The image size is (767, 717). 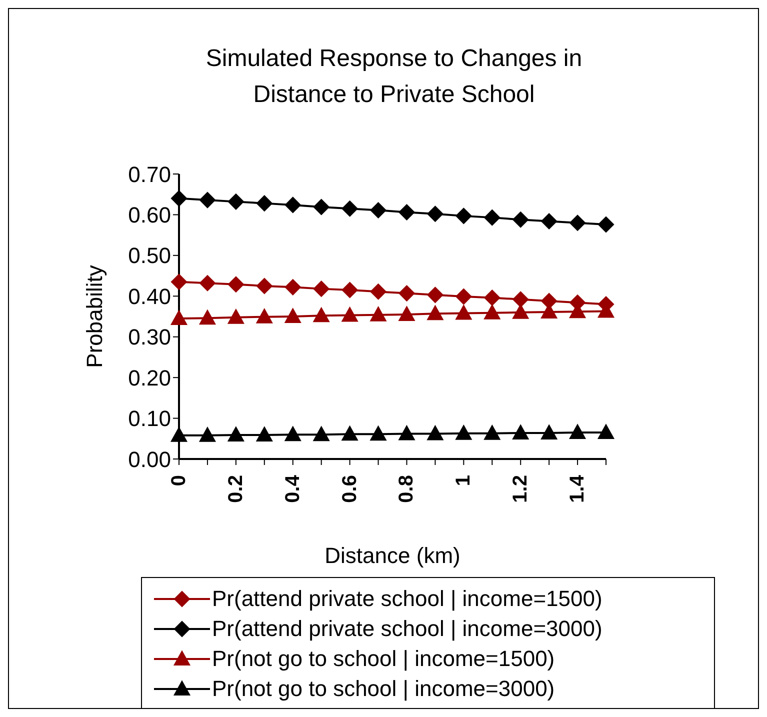 What do you see at coordinates (394, 77) in the screenshot?
I see `chart-title: Simulated Response to Changes in Distance to Private School` at bounding box center [394, 77].